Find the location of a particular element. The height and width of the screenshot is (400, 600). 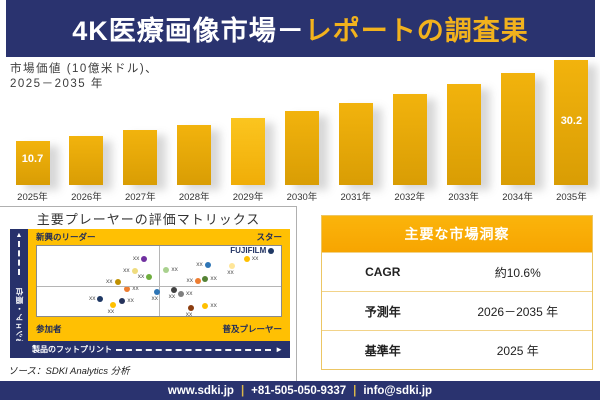

website-link: www.sdki.jp is located at coordinates (200, 390).